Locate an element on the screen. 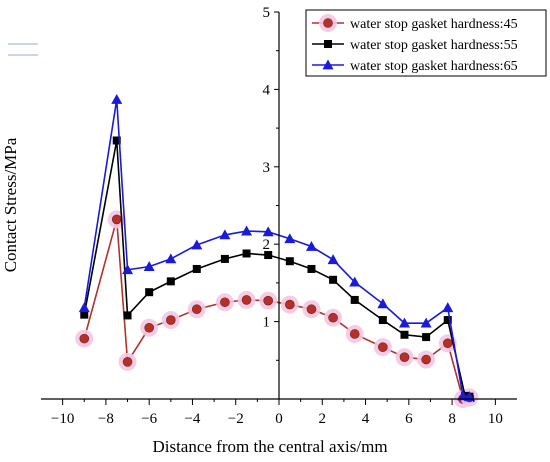 This screenshot has height=462, width=550. x-tick-label: 4 is located at coordinates (366, 419).